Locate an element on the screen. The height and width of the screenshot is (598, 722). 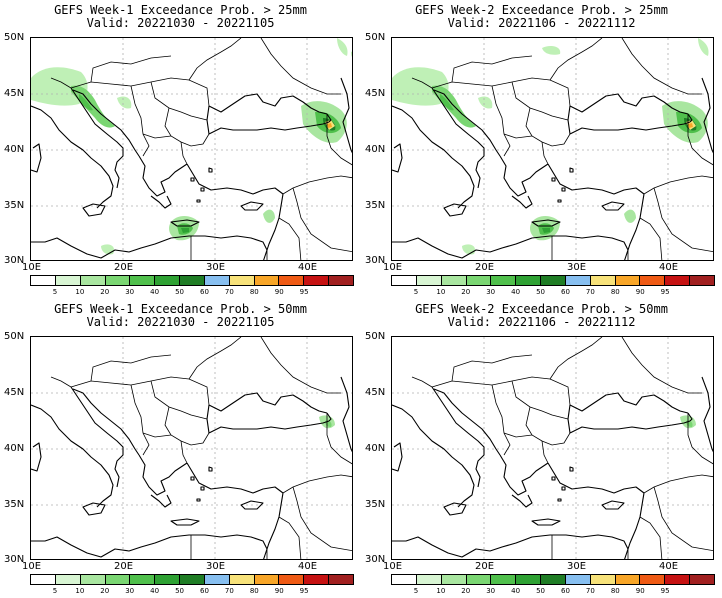
lon-label: 30E is located at coordinates (216, 267).